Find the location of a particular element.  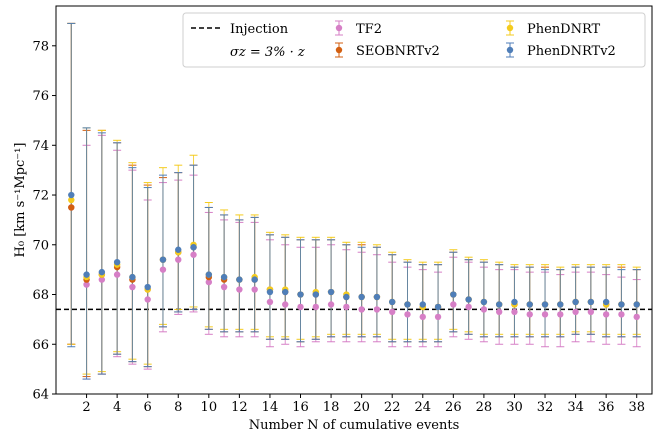

y-tick-label: 68 is located at coordinates (40, 295).